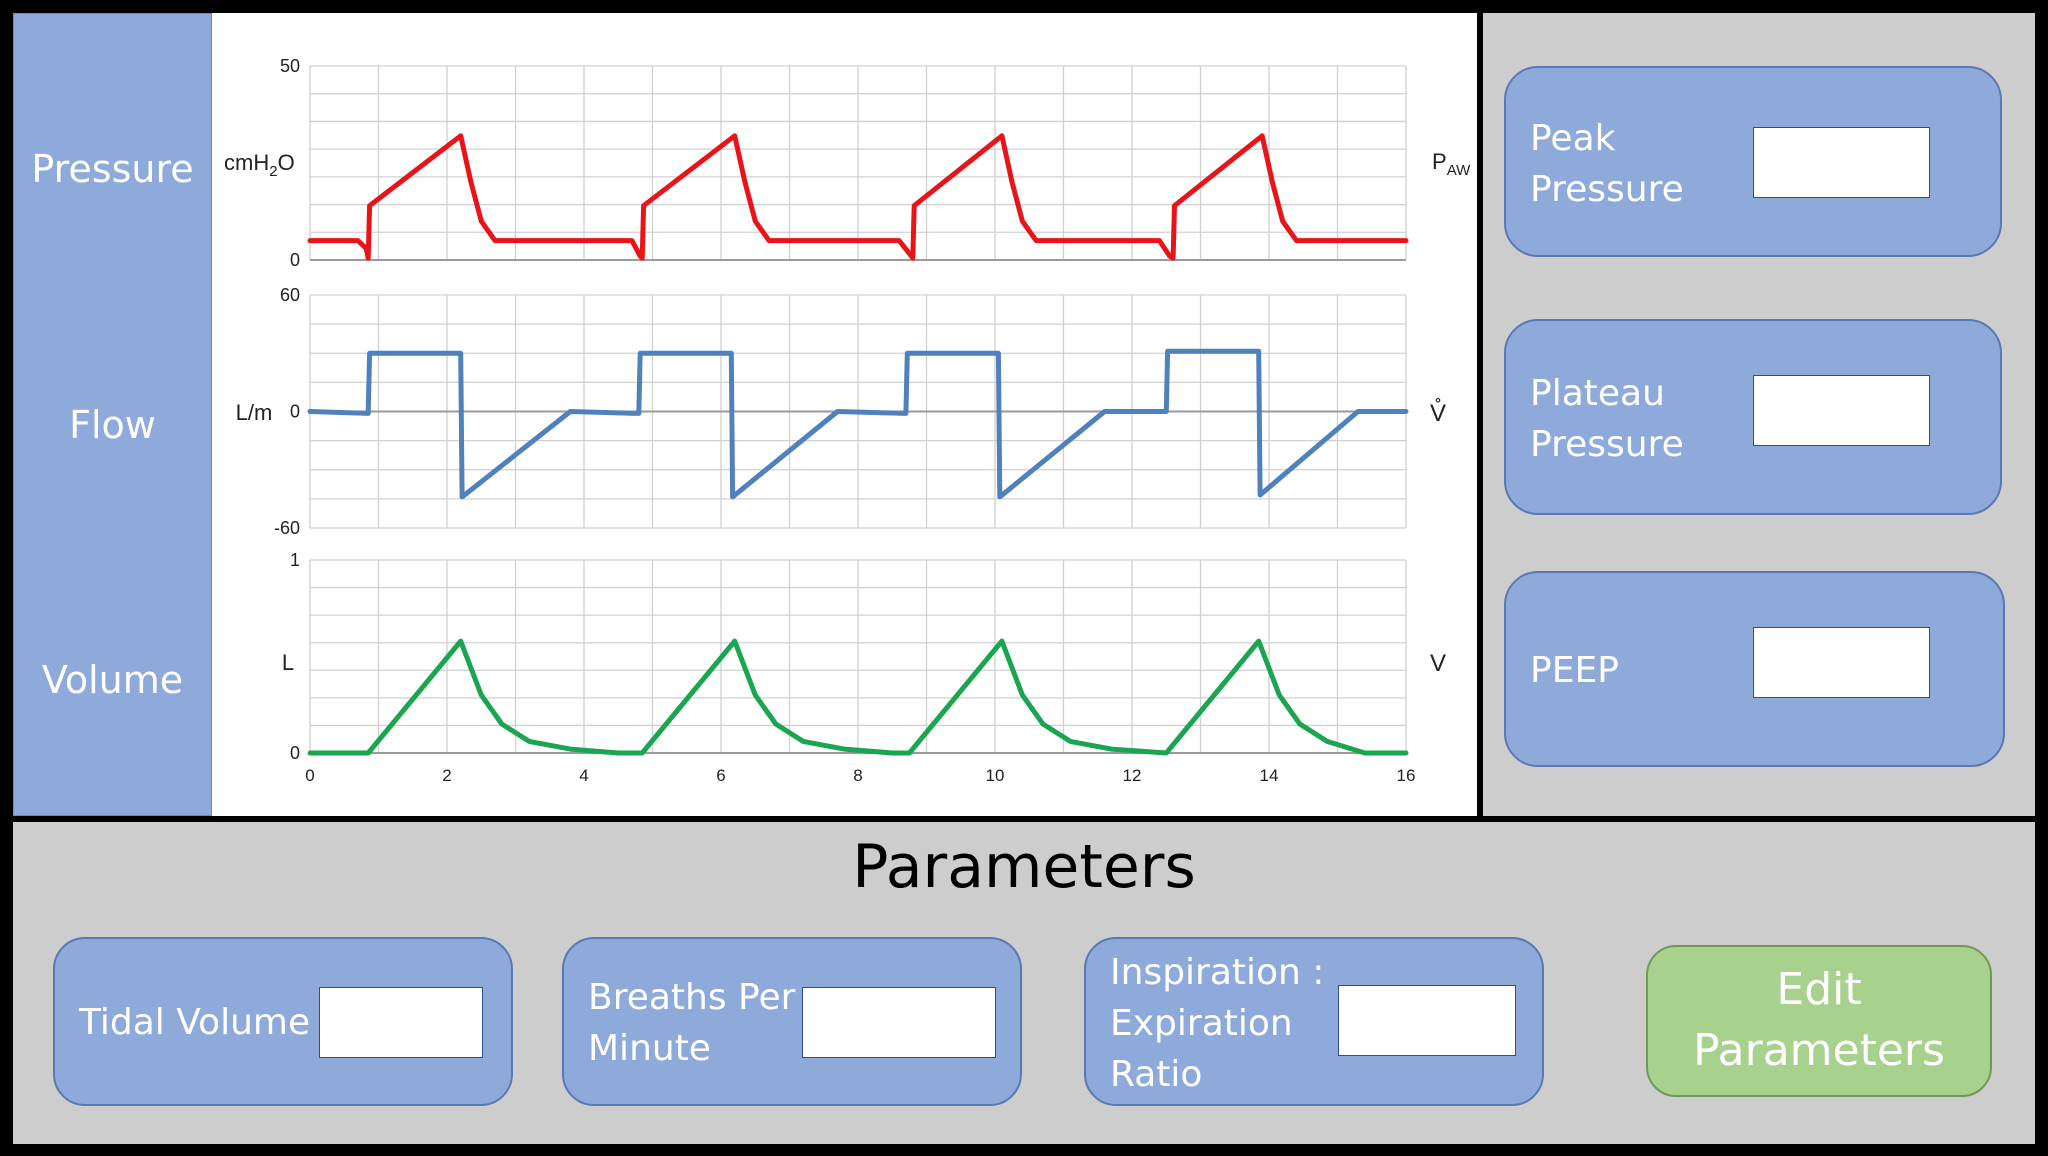  Describe the element at coordinates (692, 1023) in the screenshot. I see `breaths-per-minute-label: Breaths Per Minute` at that location.